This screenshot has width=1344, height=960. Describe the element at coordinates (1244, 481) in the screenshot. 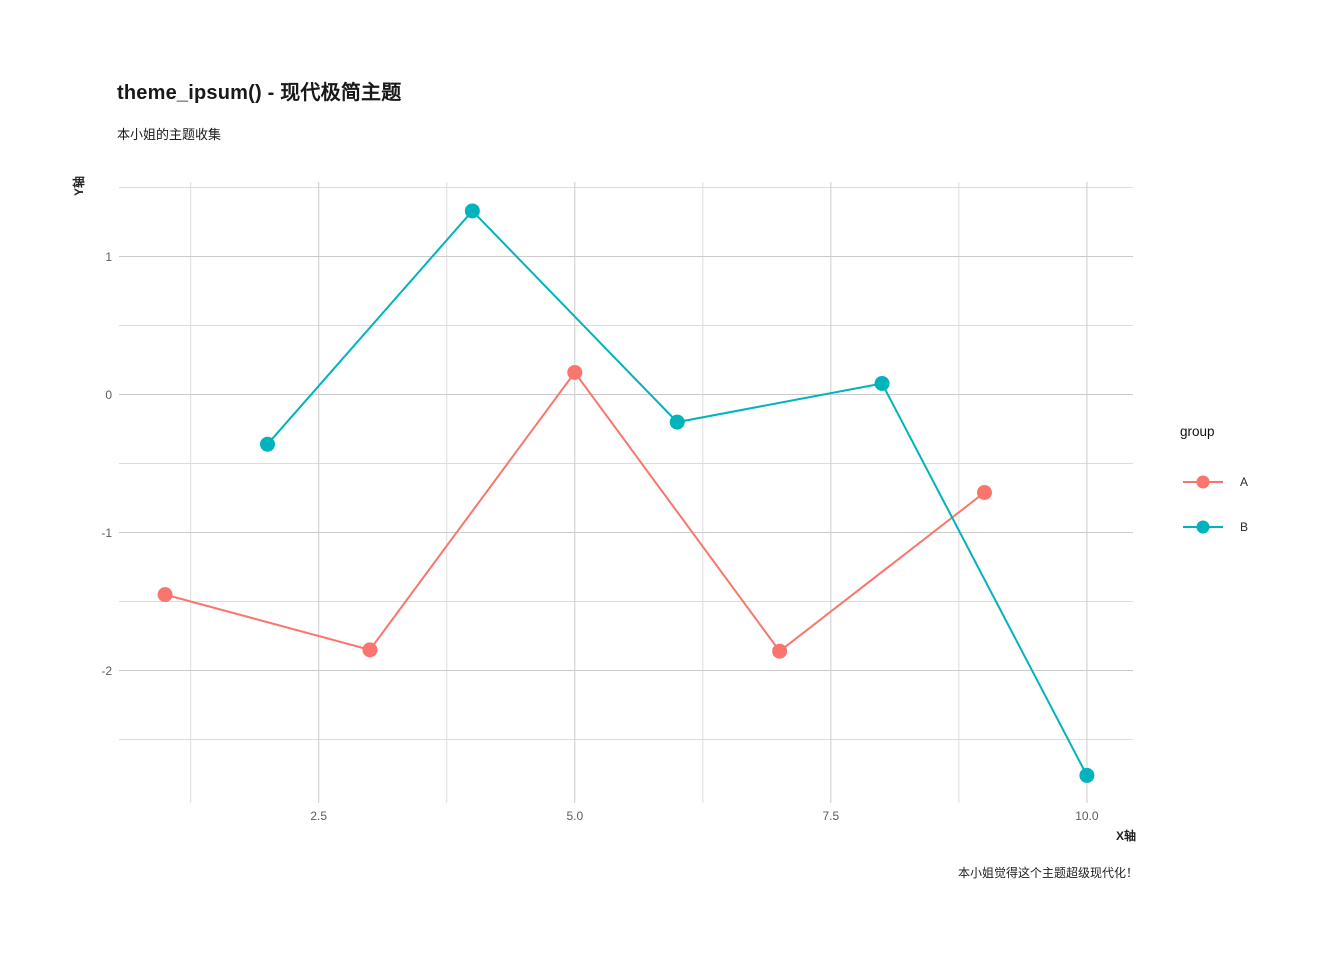

I see `legend-label-A: A` at that location.